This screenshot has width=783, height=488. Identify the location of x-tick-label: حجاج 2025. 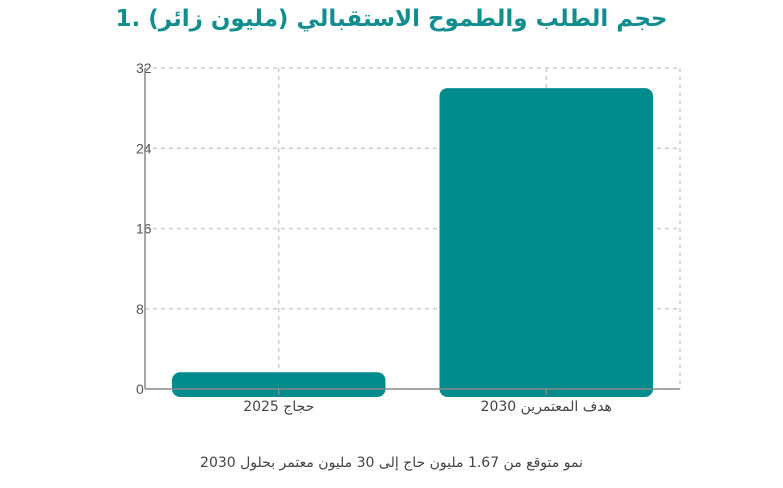
(278, 407).